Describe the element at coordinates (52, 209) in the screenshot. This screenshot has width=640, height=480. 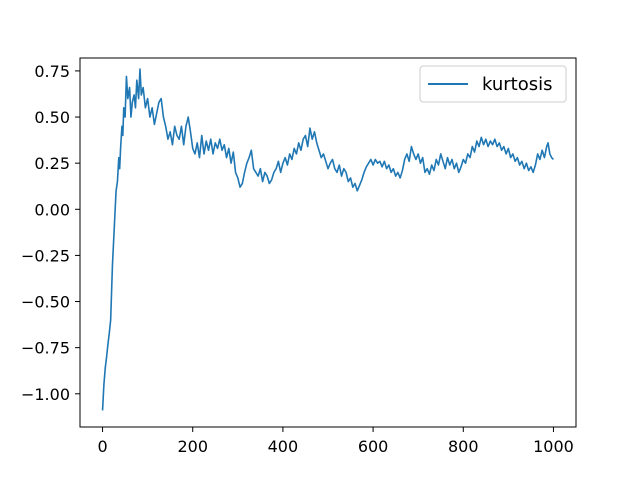
I see `y-tick-label: 0.00` at that location.